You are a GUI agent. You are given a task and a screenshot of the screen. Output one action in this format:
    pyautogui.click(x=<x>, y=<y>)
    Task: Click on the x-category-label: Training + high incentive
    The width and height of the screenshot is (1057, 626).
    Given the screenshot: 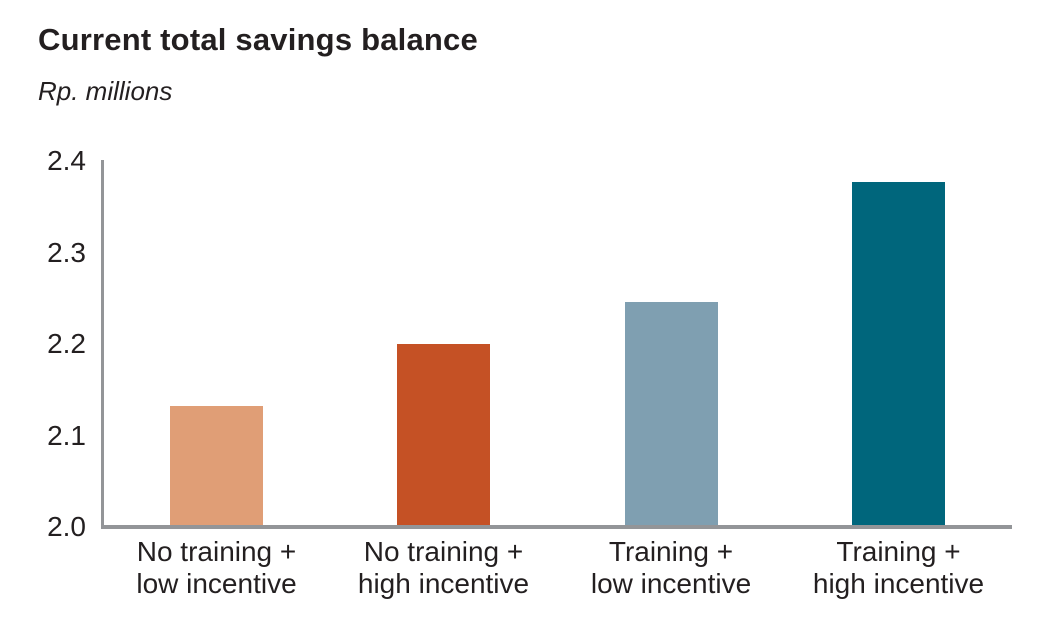 What is the action you would take?
    pyautogui.click(x=898, y=567)
    